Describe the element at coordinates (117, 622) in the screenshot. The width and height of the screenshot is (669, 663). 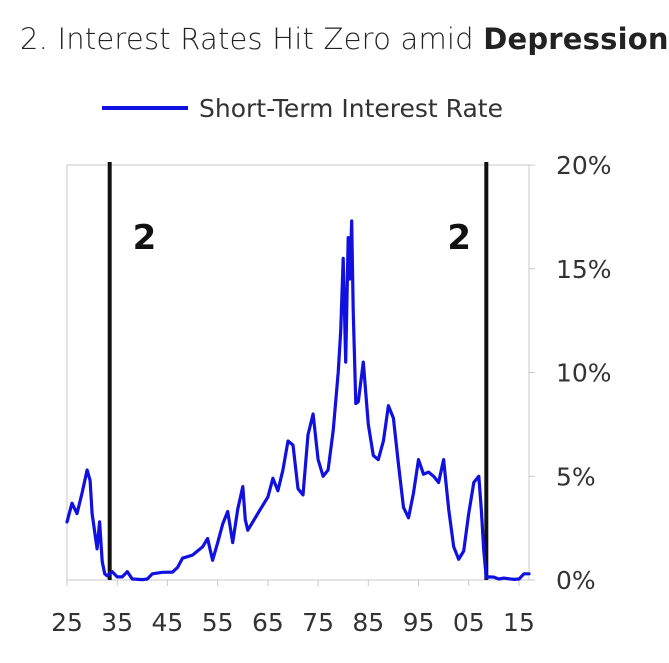
I see `x-tick-label: 35` at that location.